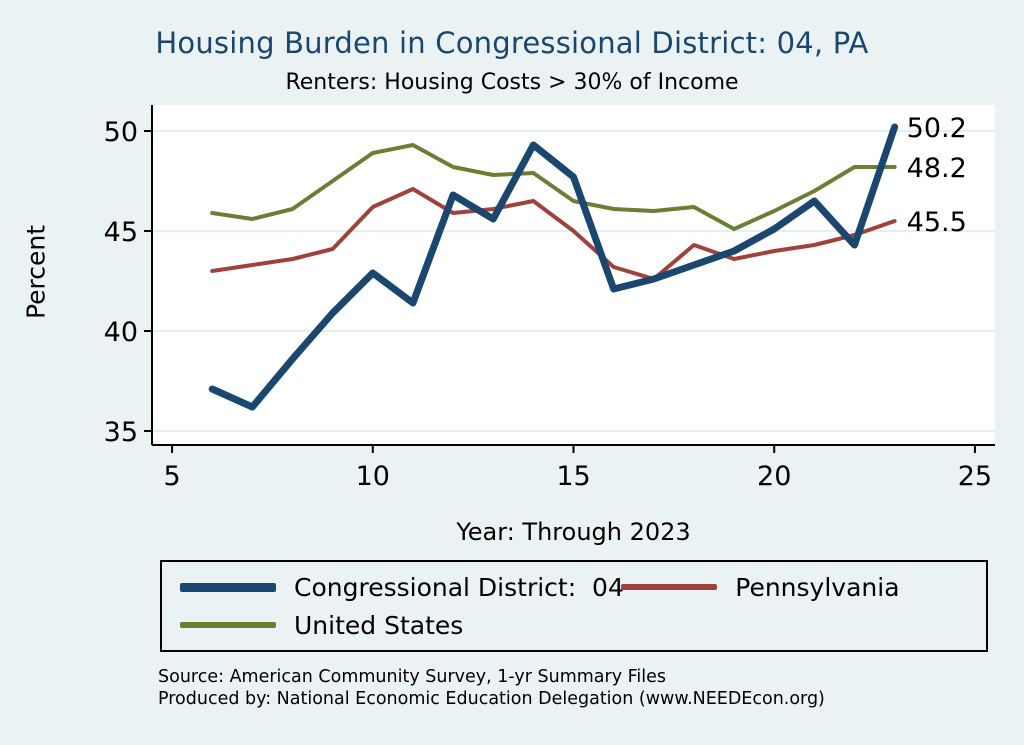 The image size is (1024, 745). I want to click on end-label-congressional-district-04: 50.2, so click(937, 128).